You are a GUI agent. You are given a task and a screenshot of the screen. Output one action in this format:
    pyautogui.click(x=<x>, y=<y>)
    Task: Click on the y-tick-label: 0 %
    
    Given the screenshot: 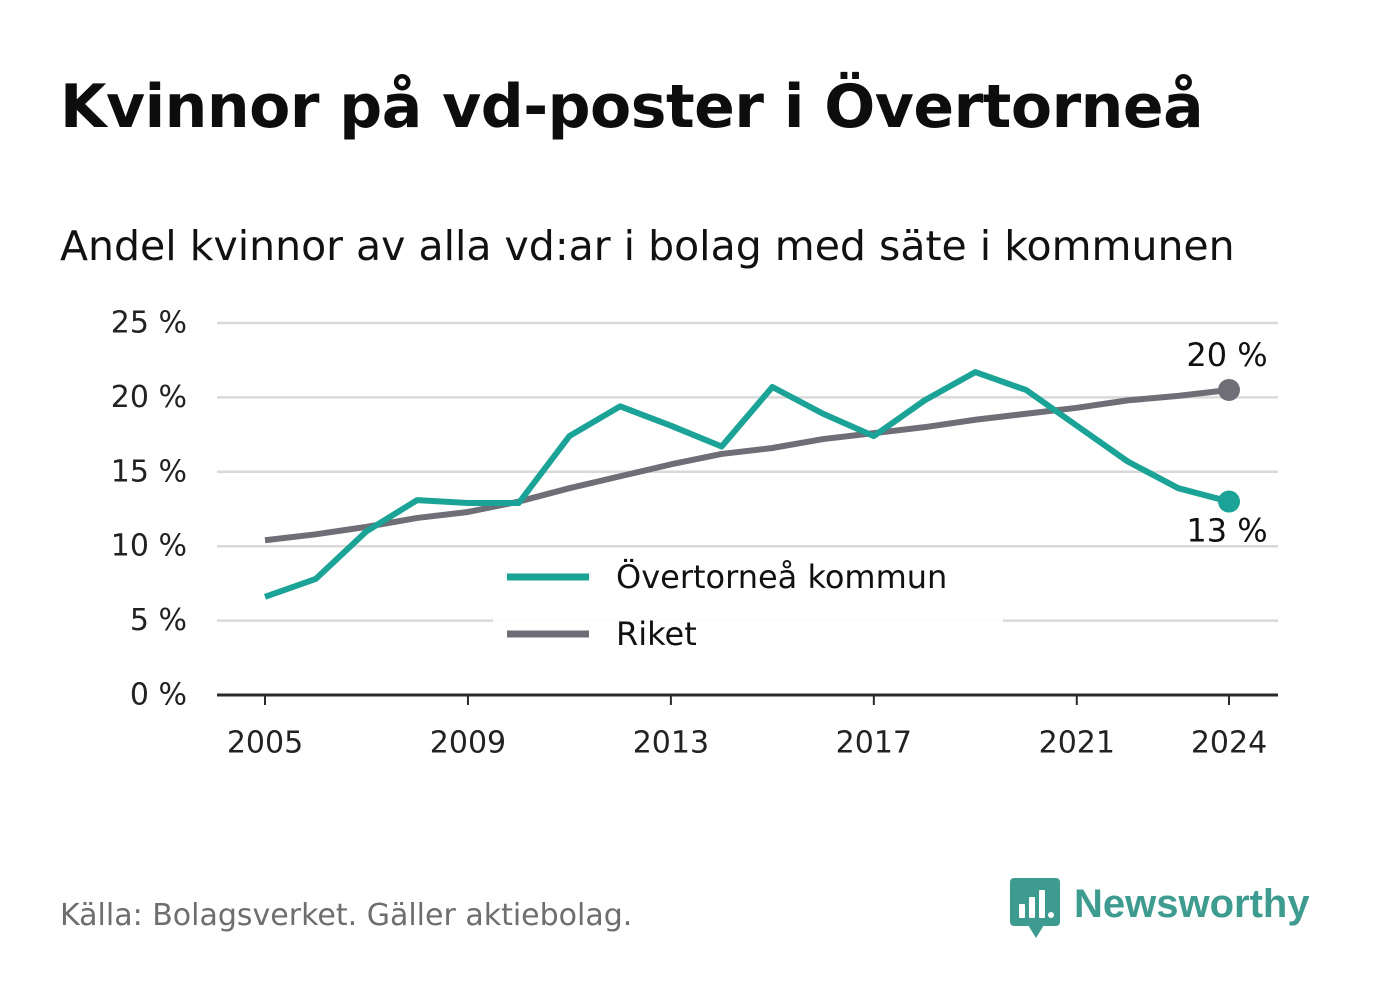 What is the action you would take?
    pyautogui.click(x=158, y=695)
    